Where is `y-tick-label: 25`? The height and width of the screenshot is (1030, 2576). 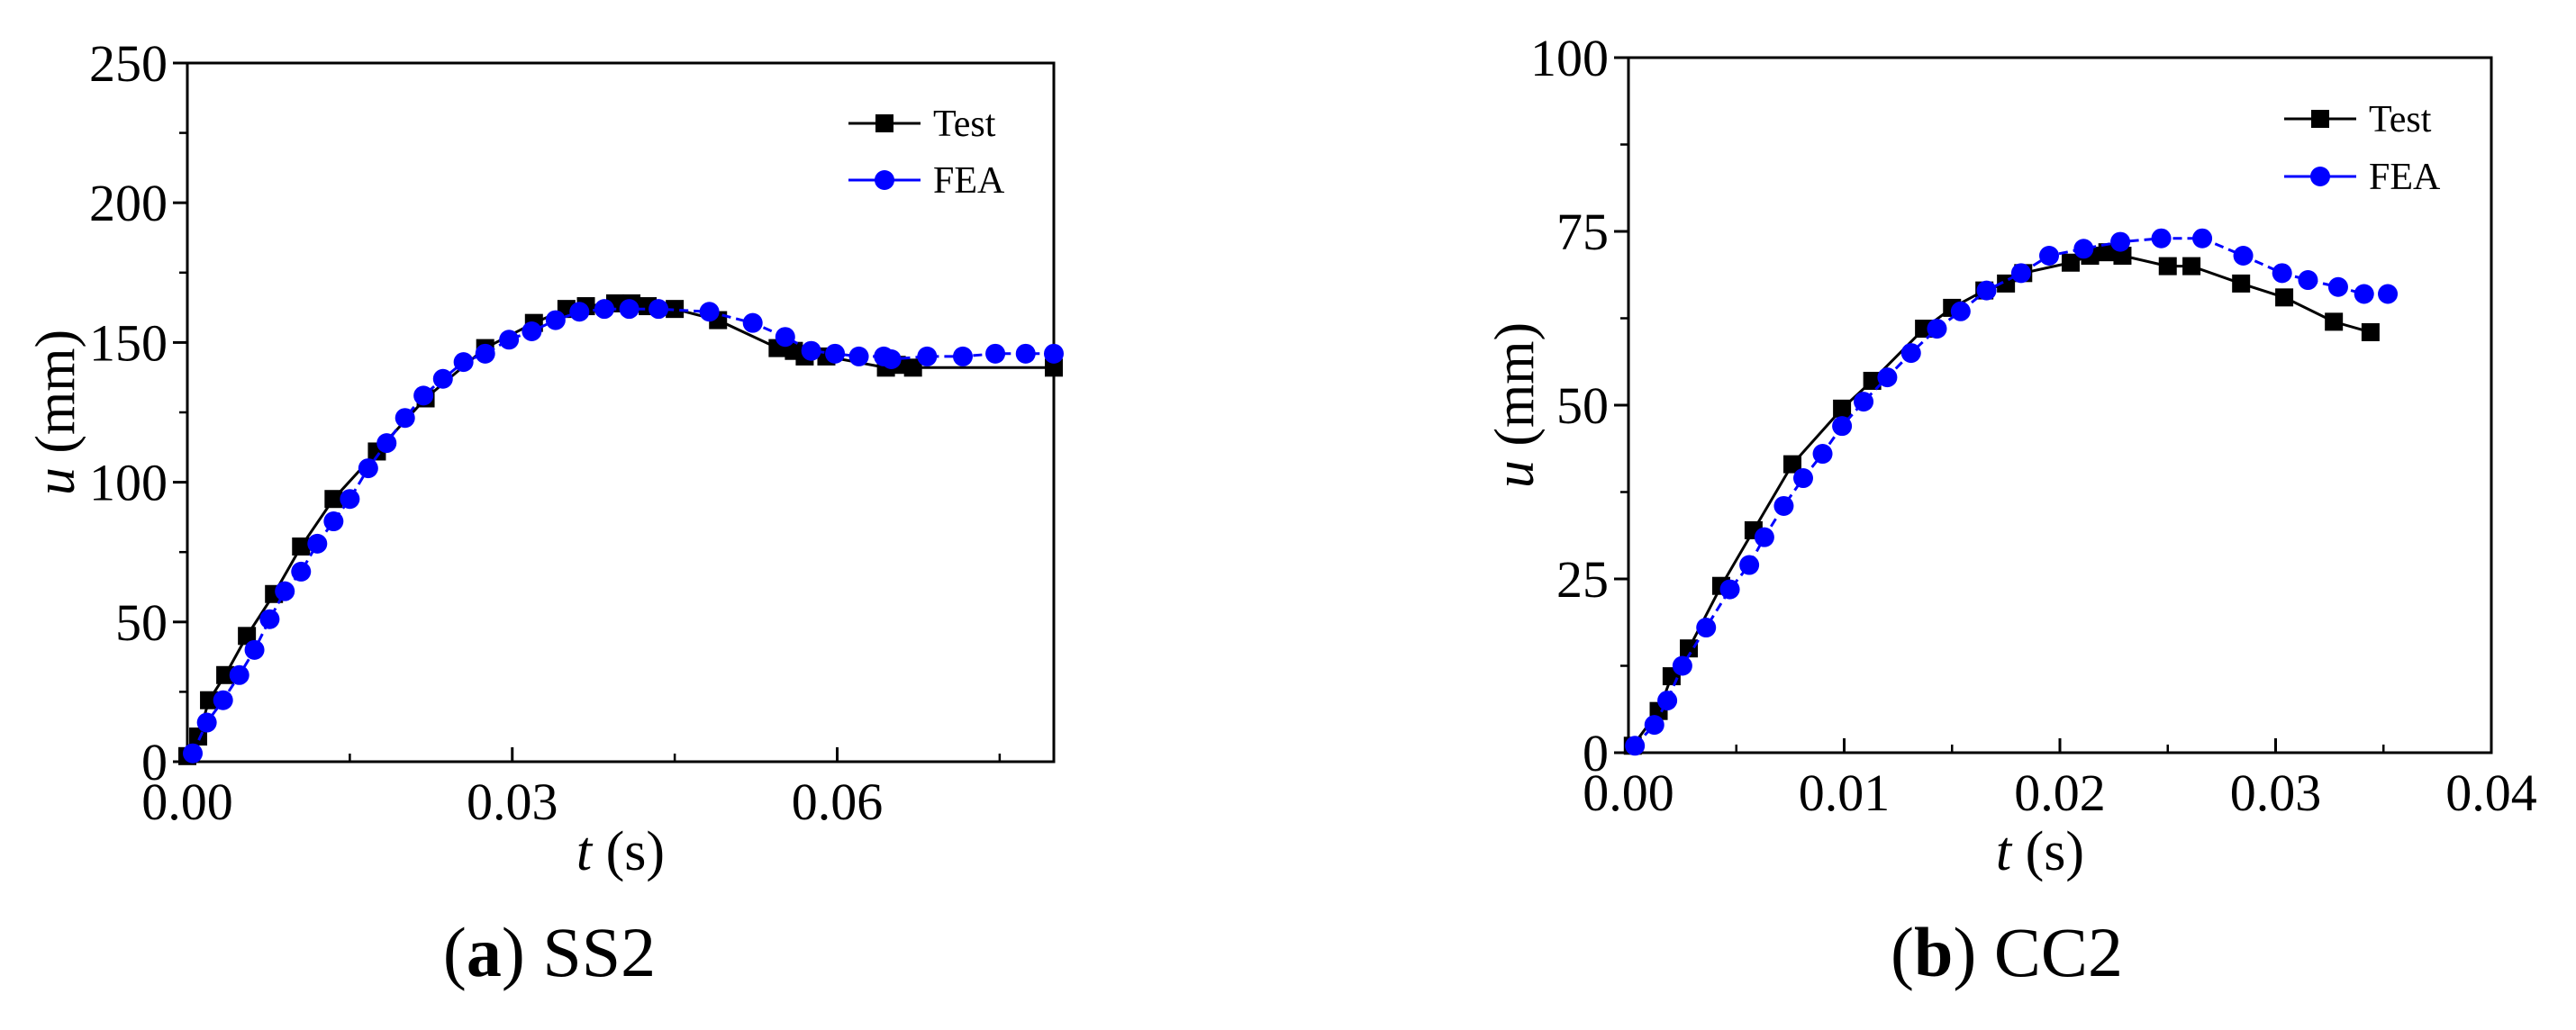
y-tick-label: 25 is located at coordinates (1582, 579).